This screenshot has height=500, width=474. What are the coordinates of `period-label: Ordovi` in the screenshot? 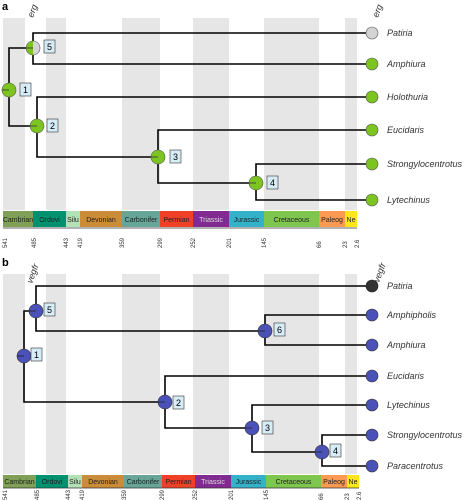 It's located at (49, 220).